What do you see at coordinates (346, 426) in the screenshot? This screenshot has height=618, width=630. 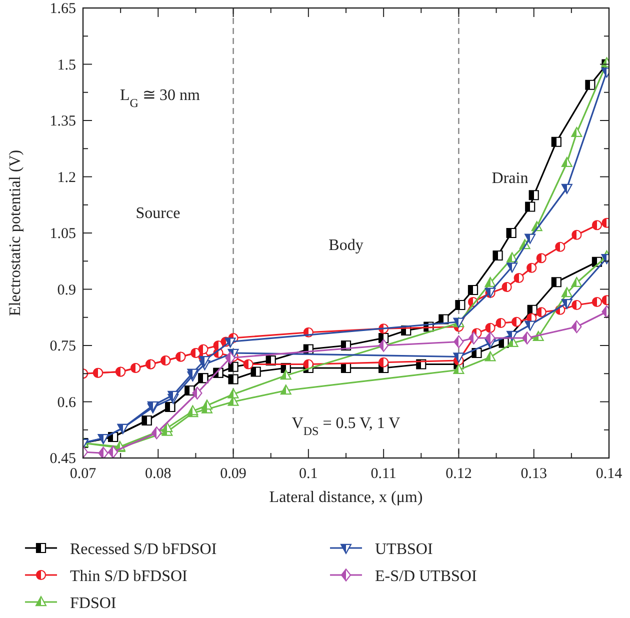 I see `annotation: V$_{DS}$ = 0.5 V, 1 V` at bounding box center [346, 426].